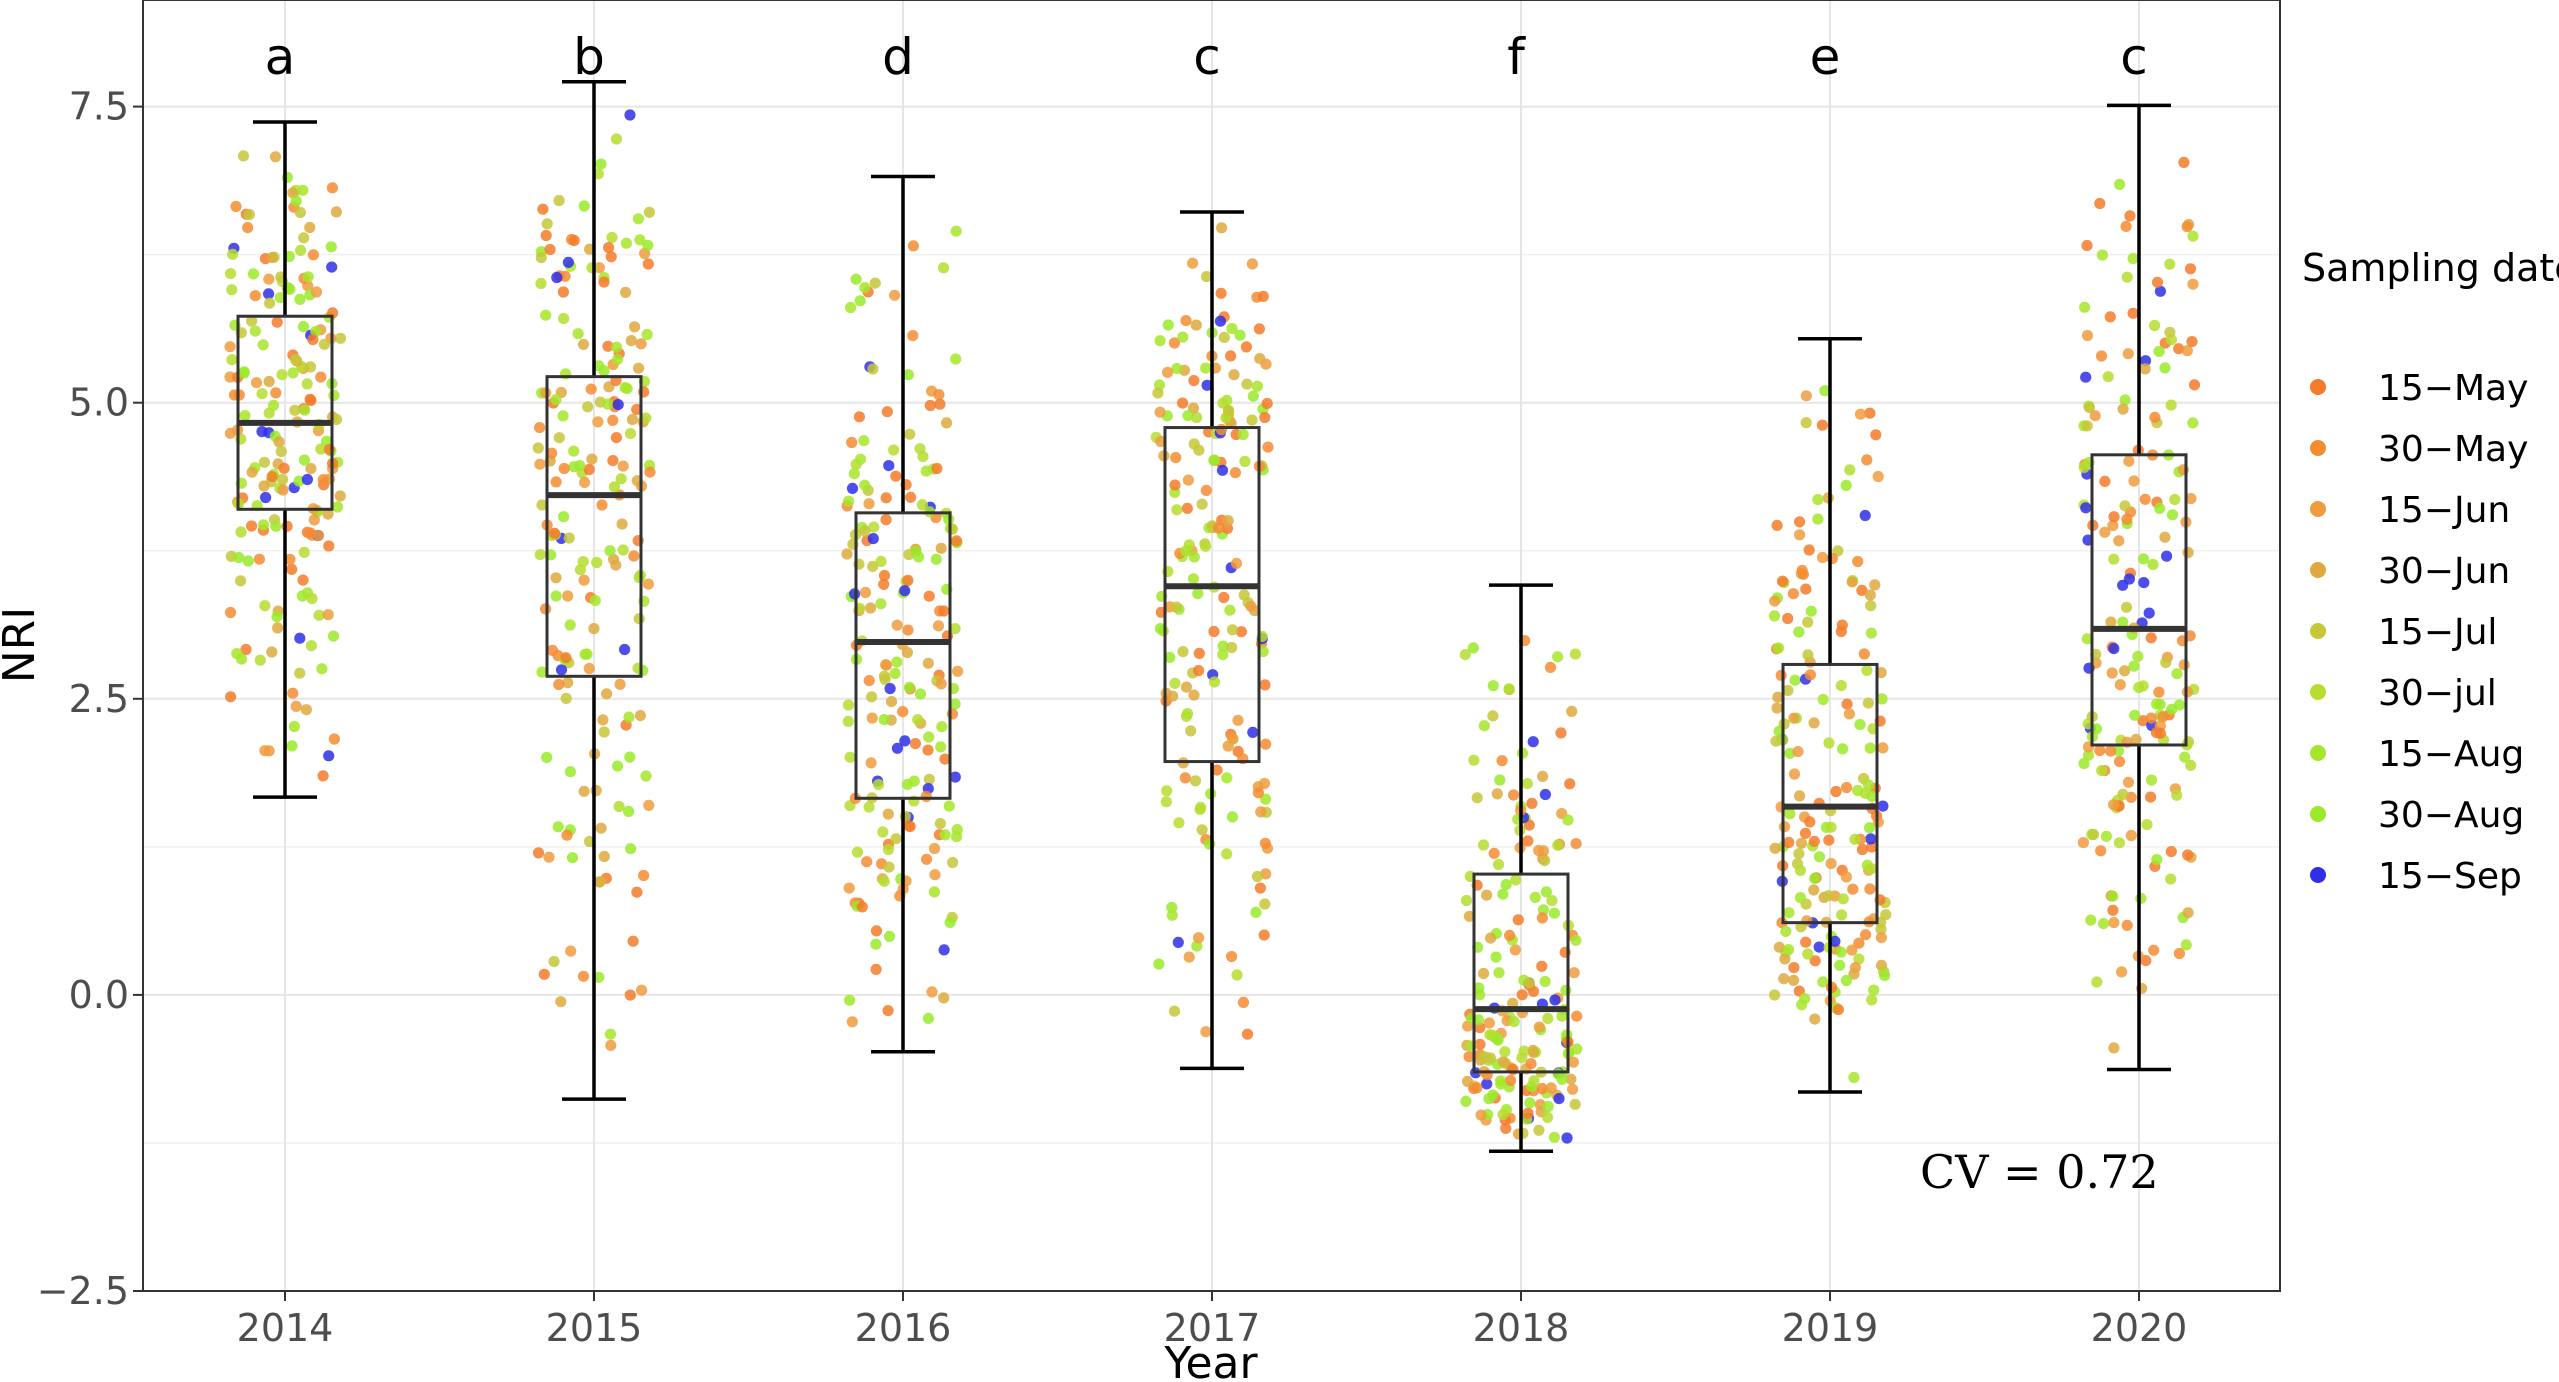 The width and height of the screenshot is (2559, 1382). I want to click on box-2016, so click(903, 614).